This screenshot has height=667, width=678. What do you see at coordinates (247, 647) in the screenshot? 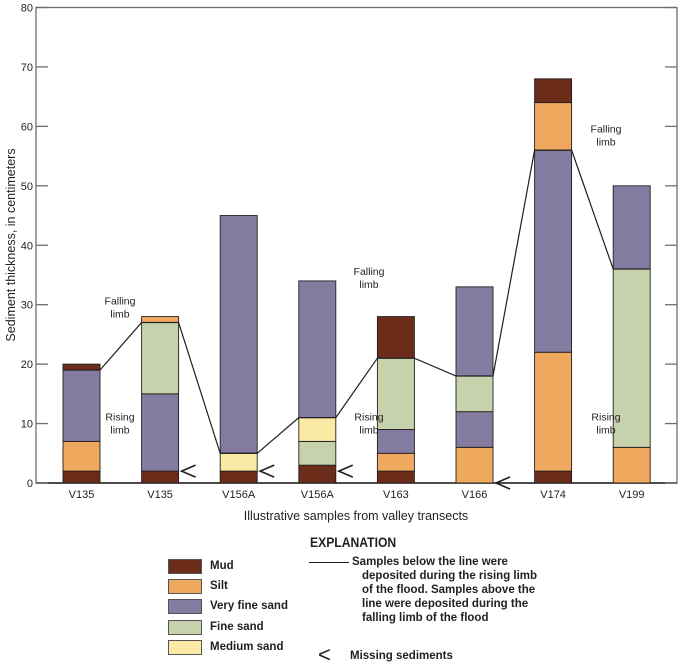
I see `legend-label: Medium sand` at bounding box center [247, 647].